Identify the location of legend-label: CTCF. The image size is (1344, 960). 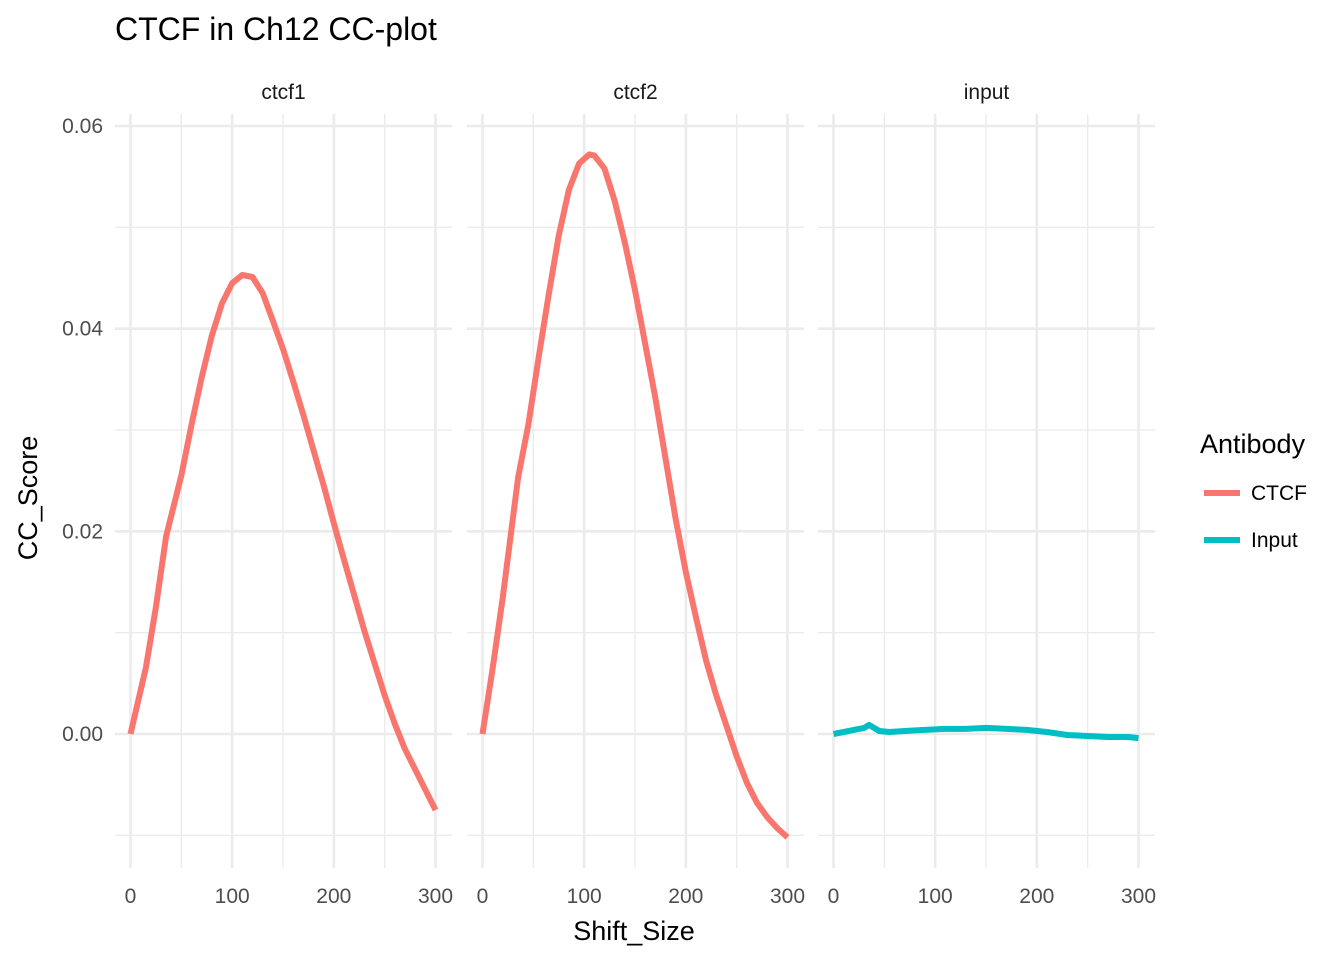
(1279, 493).